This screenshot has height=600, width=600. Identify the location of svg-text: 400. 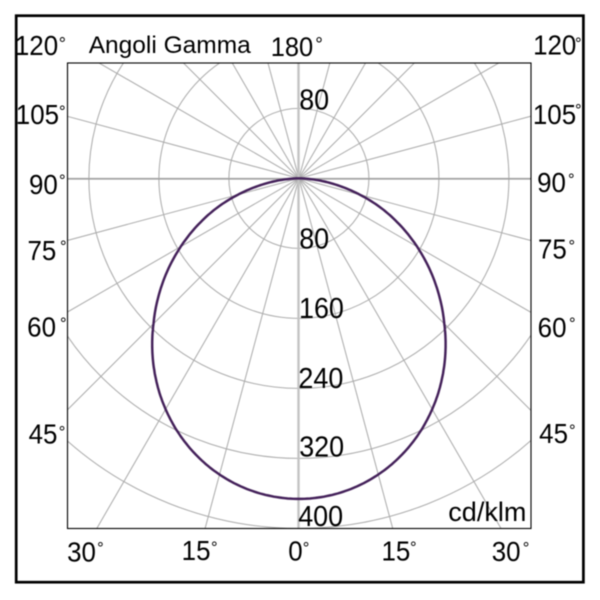
(320, 516).